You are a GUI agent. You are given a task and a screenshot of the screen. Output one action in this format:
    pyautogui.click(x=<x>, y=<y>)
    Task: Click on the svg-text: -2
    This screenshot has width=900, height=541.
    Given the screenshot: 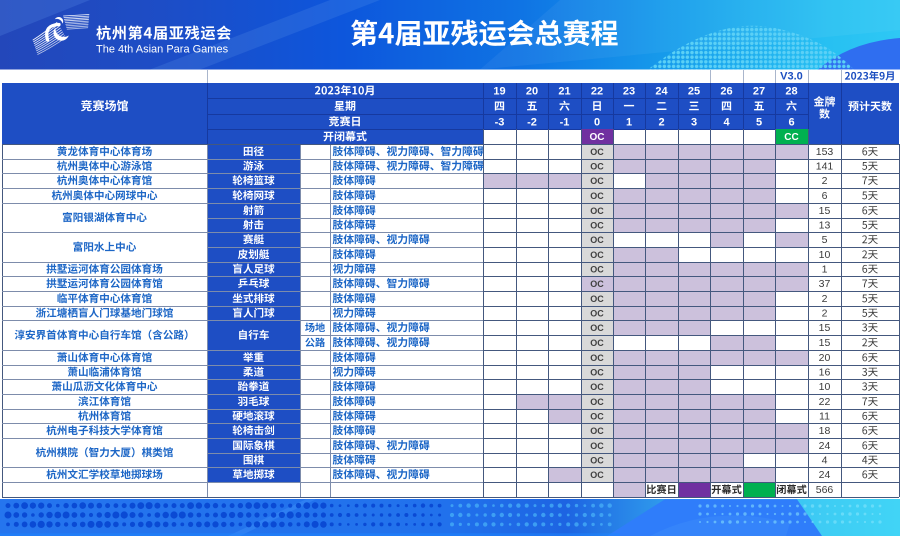 What is the action you would take?
    pyautogui.click(x=532, y=122)
    